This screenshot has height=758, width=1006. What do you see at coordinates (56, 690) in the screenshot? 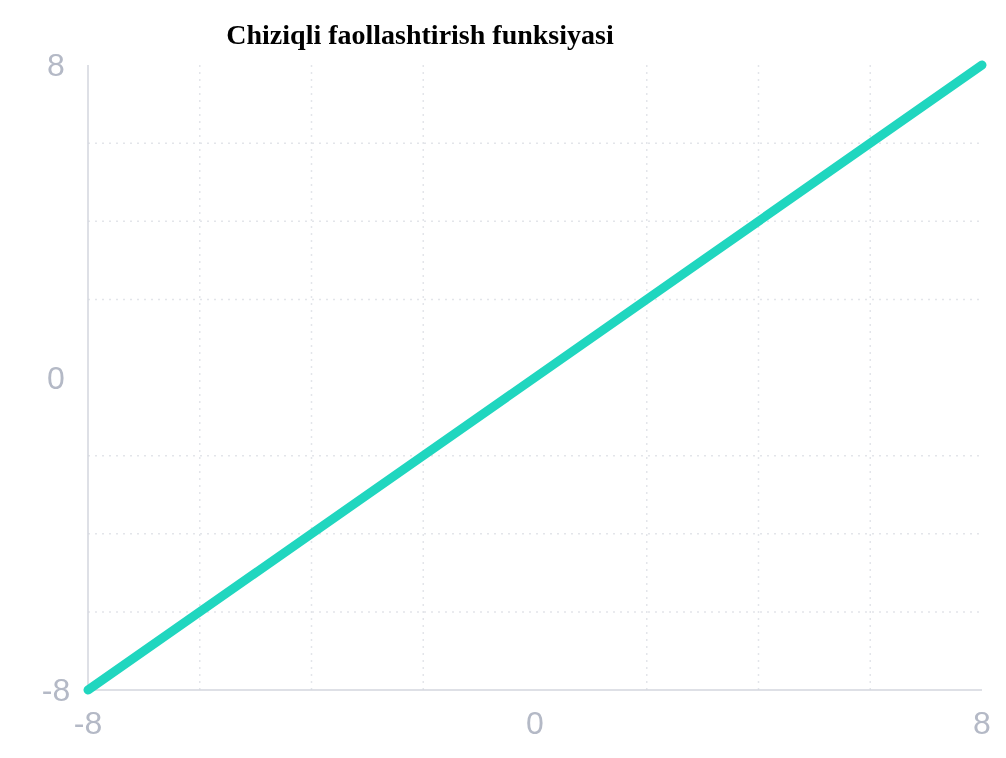
I see `y-tick-label: -8` at bounding box center [56, 690].